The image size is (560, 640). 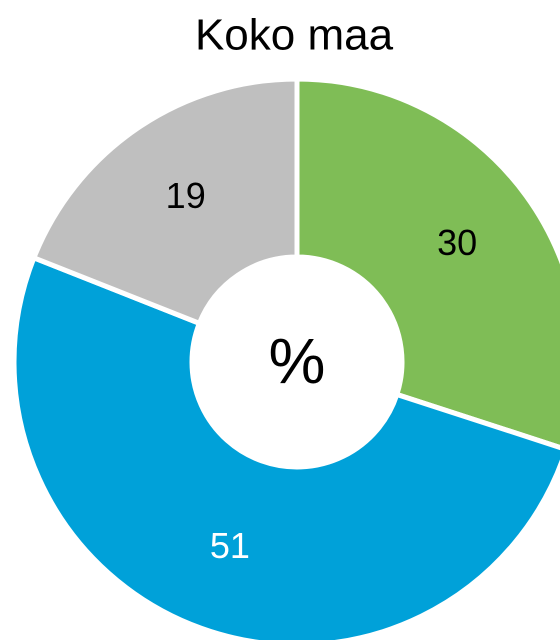 What do you see at coordinates (457, 242) in the screenshot?
I see `data-label: 30` at bounding box center [457, 242].